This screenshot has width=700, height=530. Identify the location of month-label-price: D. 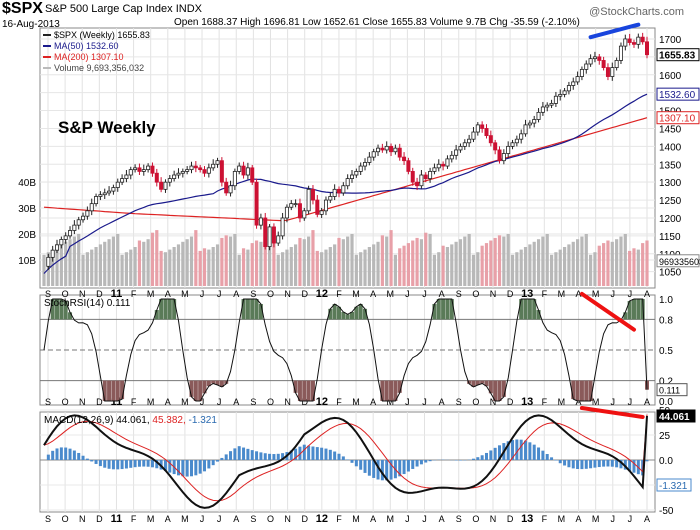
(510, 294).